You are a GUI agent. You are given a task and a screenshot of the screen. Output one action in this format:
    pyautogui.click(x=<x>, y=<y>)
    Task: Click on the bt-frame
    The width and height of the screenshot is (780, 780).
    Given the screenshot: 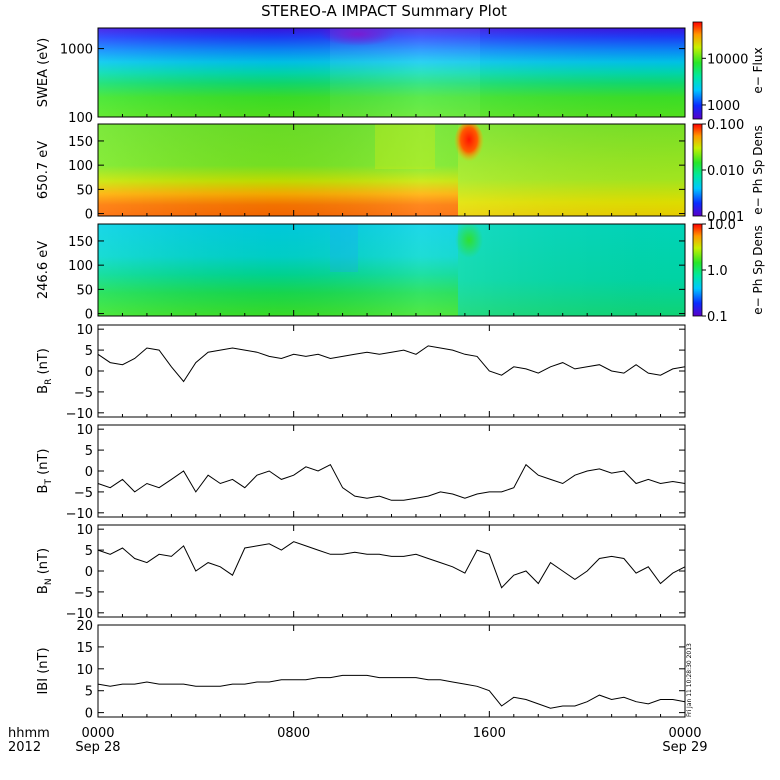 What is the action you would take?
    pyautogui.click(x=391, y=471)
    